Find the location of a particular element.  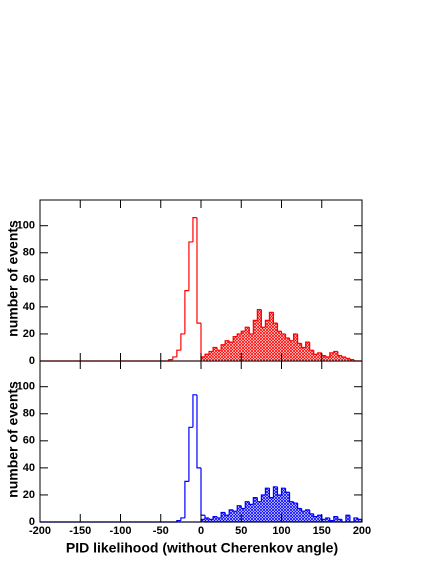

y-tick-label: 20 is located at coordinates (29, 334).